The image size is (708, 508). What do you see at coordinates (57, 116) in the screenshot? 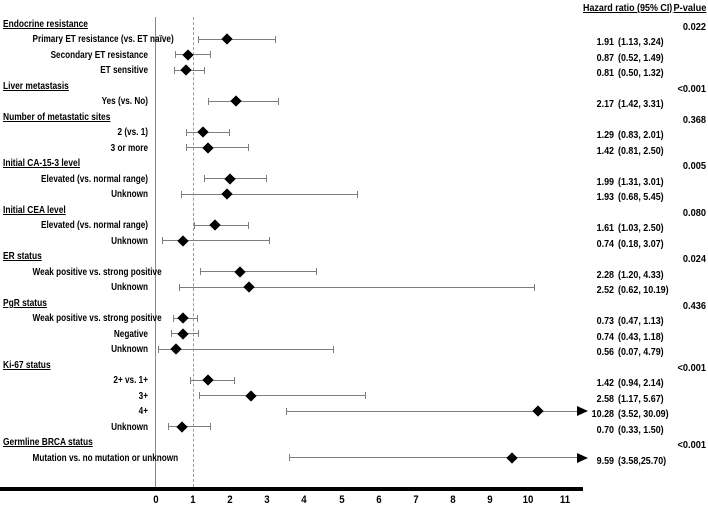
I see `section-label: Number of metastatic sites` at bounding box center [57, 116].